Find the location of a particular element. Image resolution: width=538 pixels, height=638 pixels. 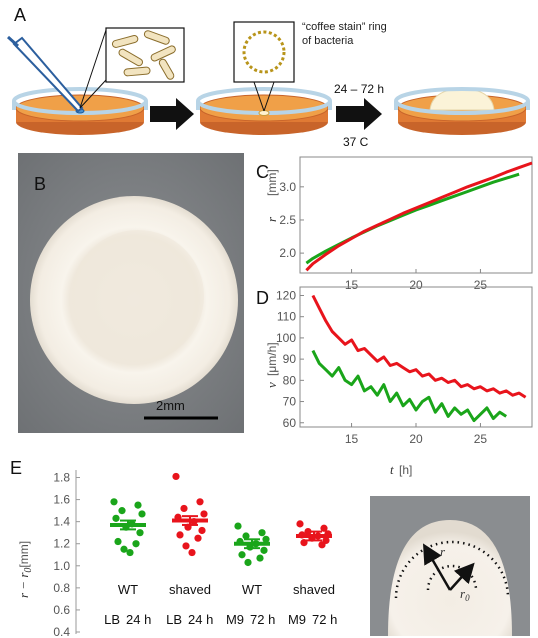

y-tick-label: 1.8 is located at coordinates (61, 478).